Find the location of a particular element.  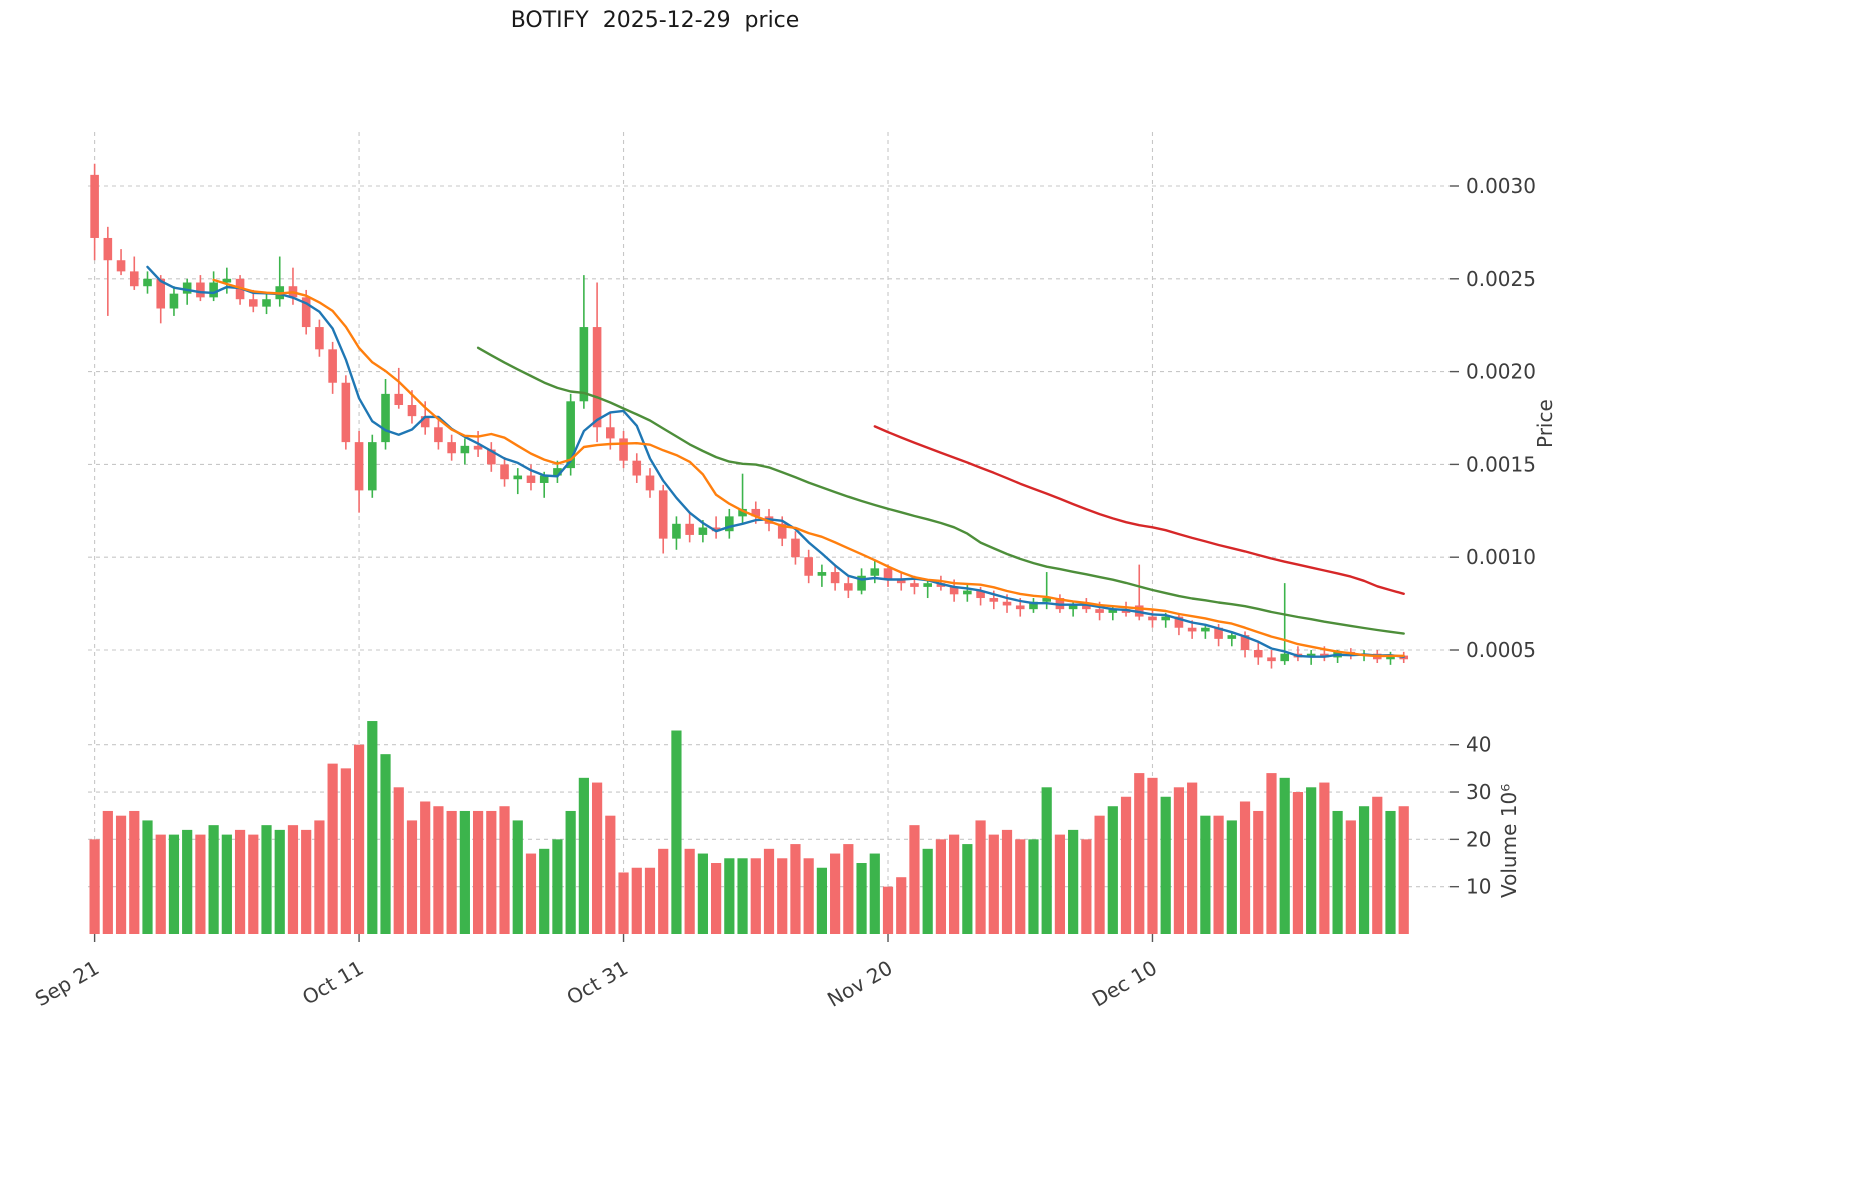

price-tick-label: 0.0010 is located at coordinates (1501, 557).